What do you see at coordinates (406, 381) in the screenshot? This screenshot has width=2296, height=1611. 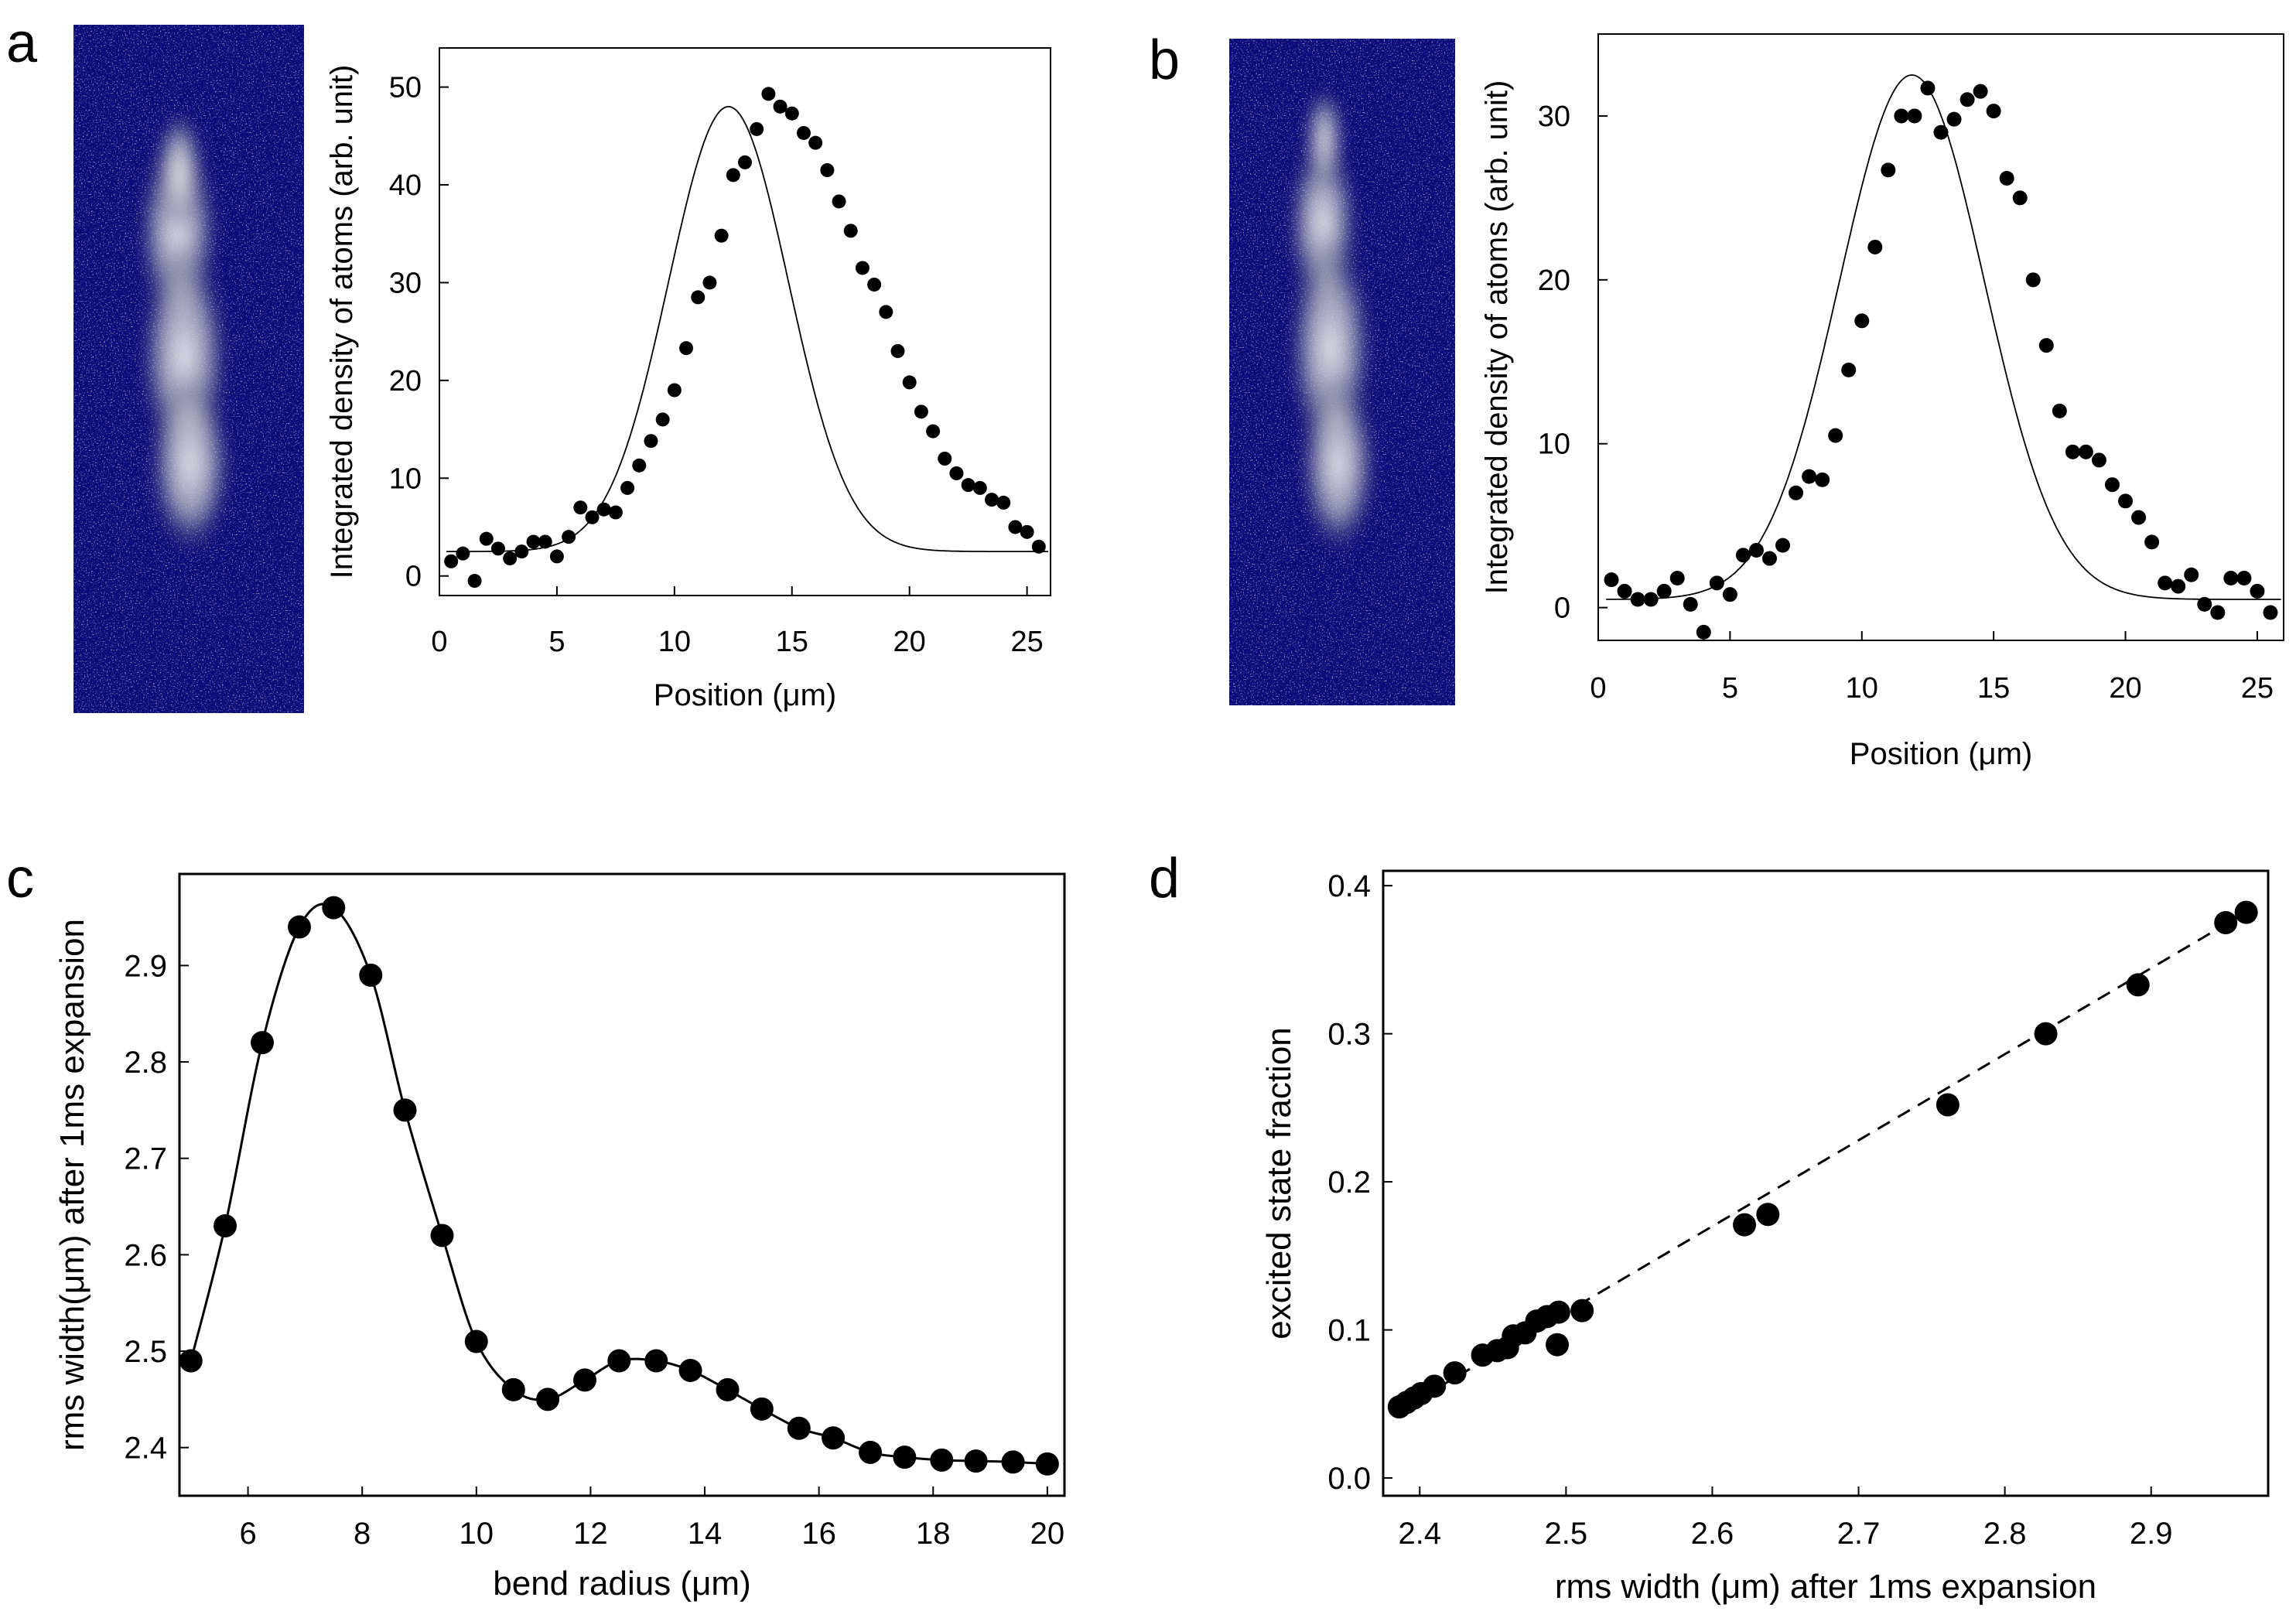 I see `y-tick-label-a: 20` at bounding box center [406, 381].